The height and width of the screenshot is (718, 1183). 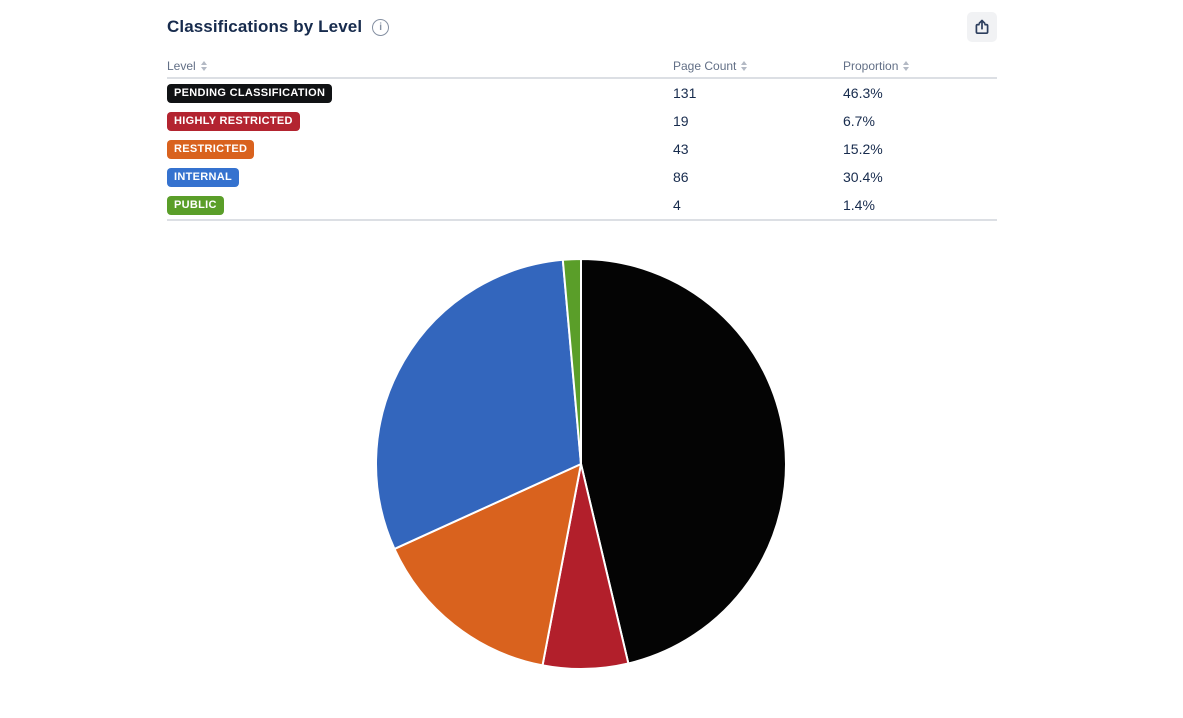 I want to click on column-header-proportion: Proportion, so click(x=920, y=66).